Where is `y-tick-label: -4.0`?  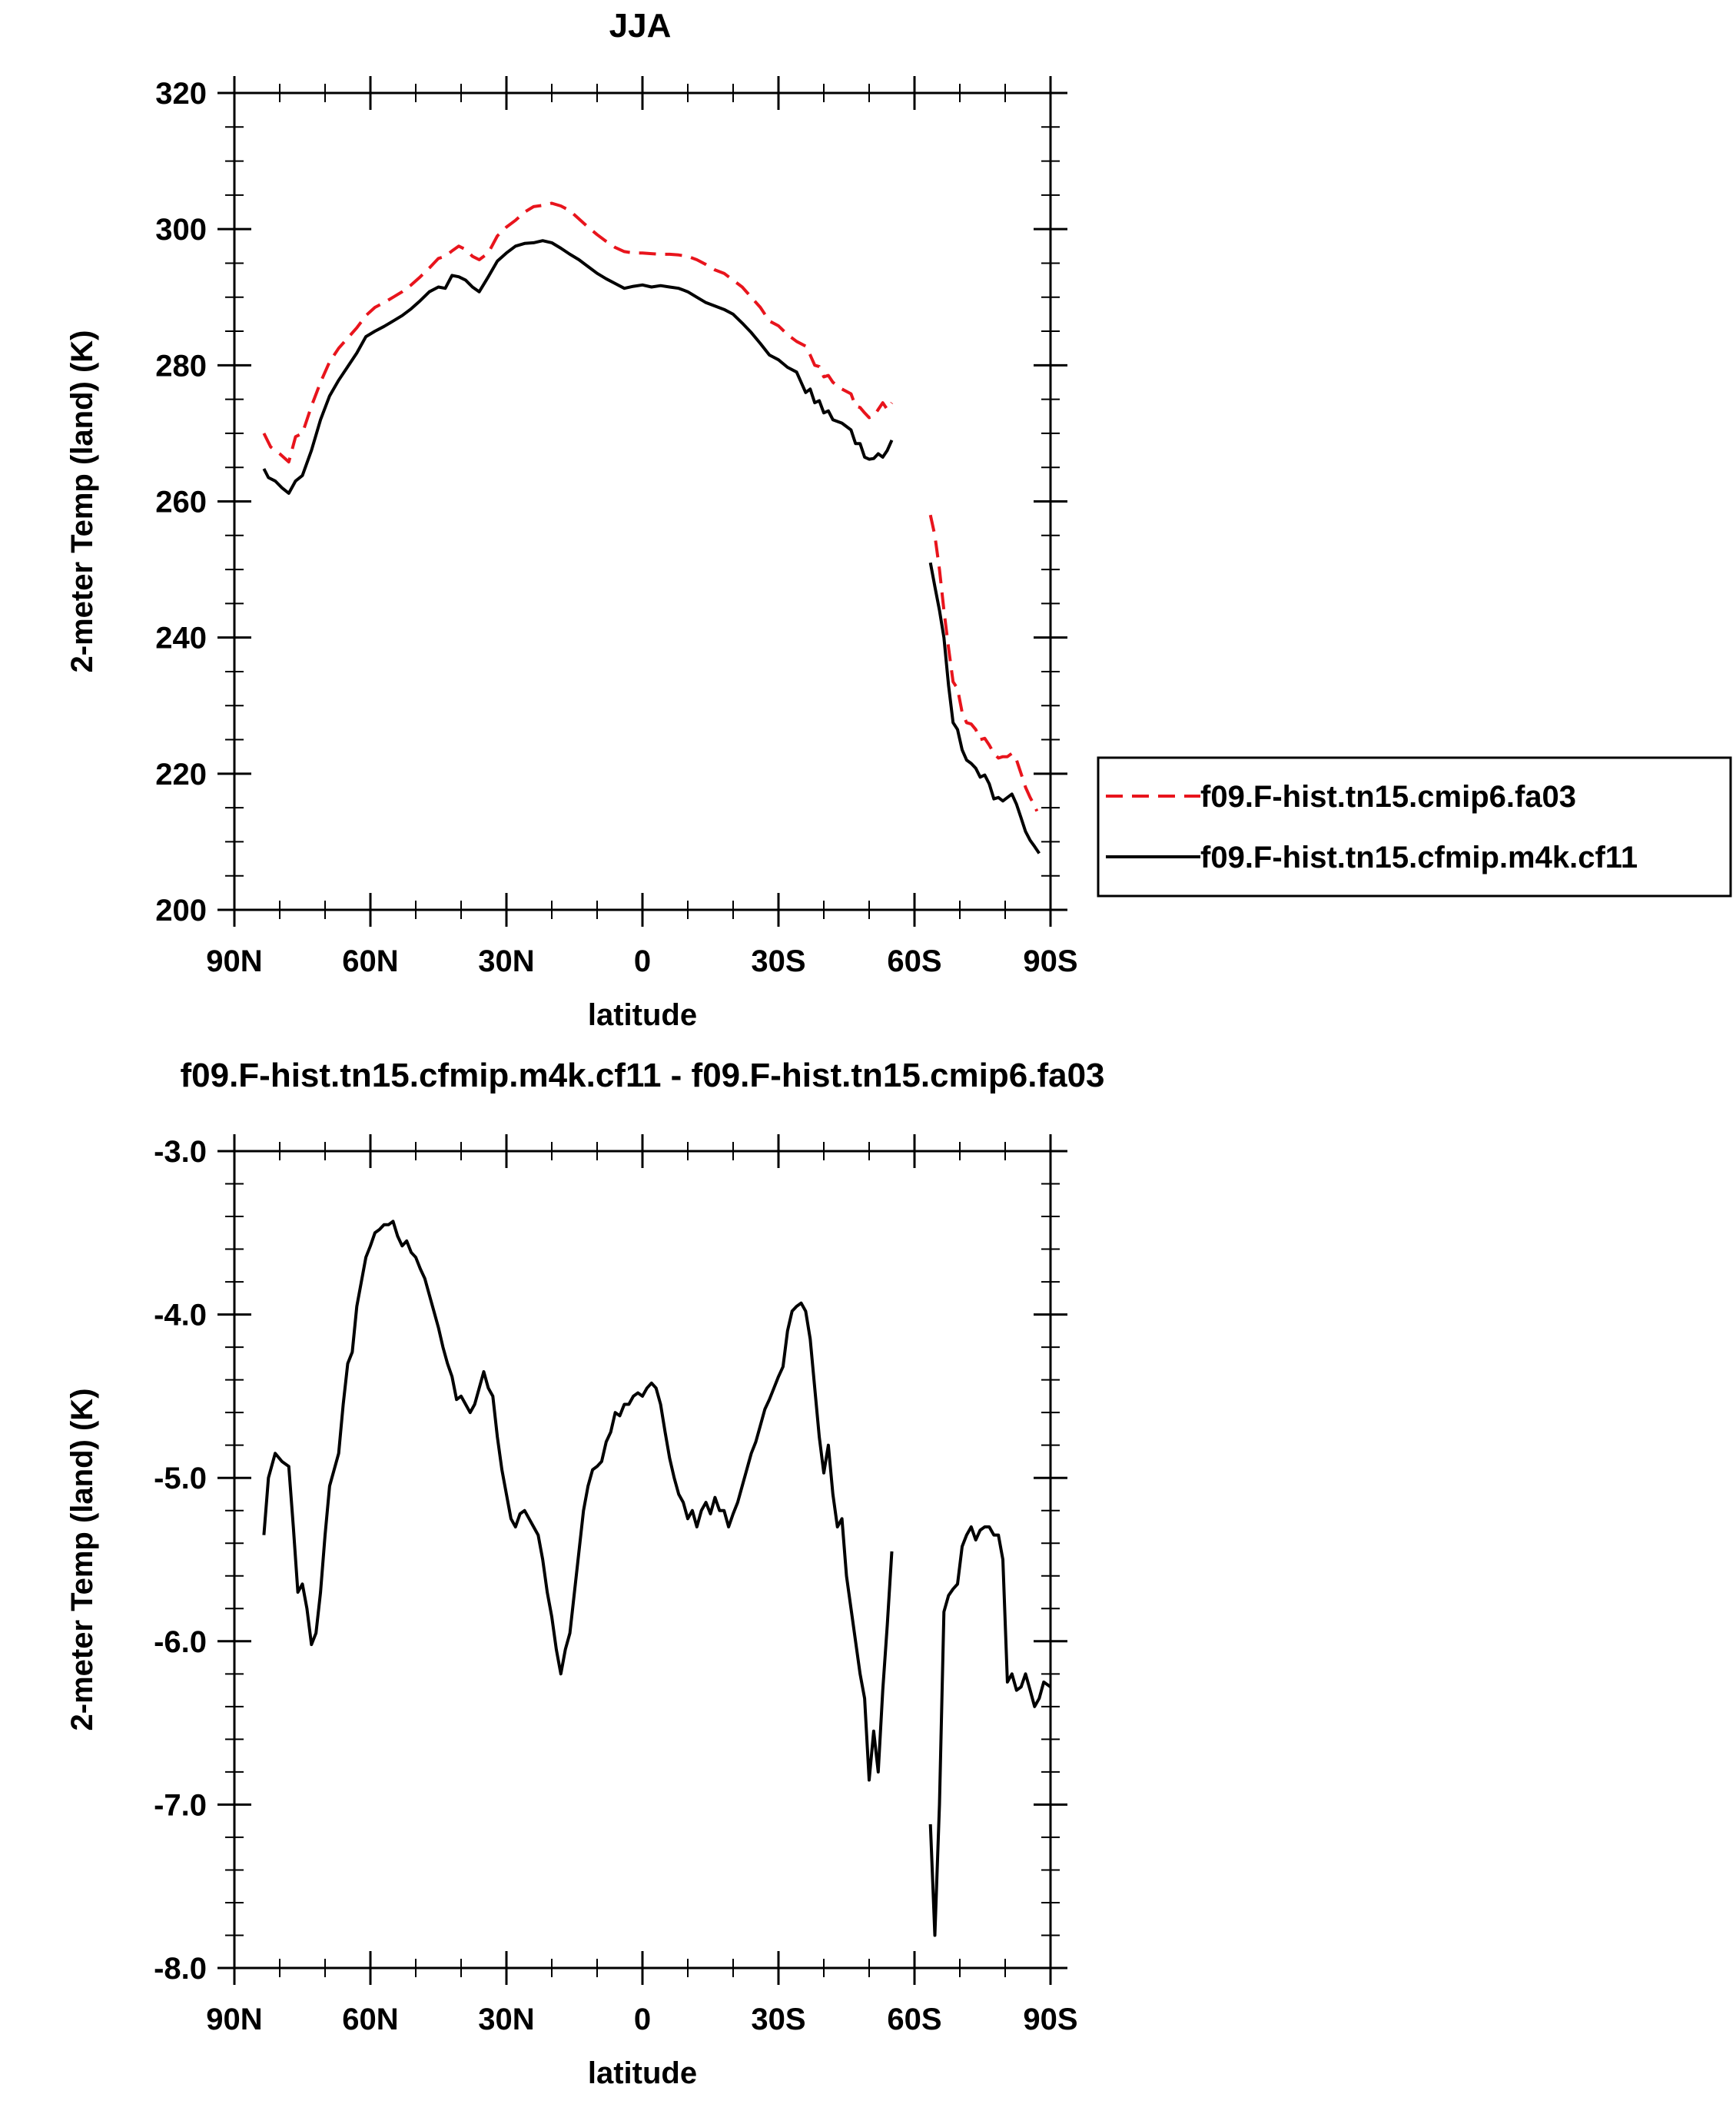 y-tick-label: -4.0 is located at coordinates (180, 1315).